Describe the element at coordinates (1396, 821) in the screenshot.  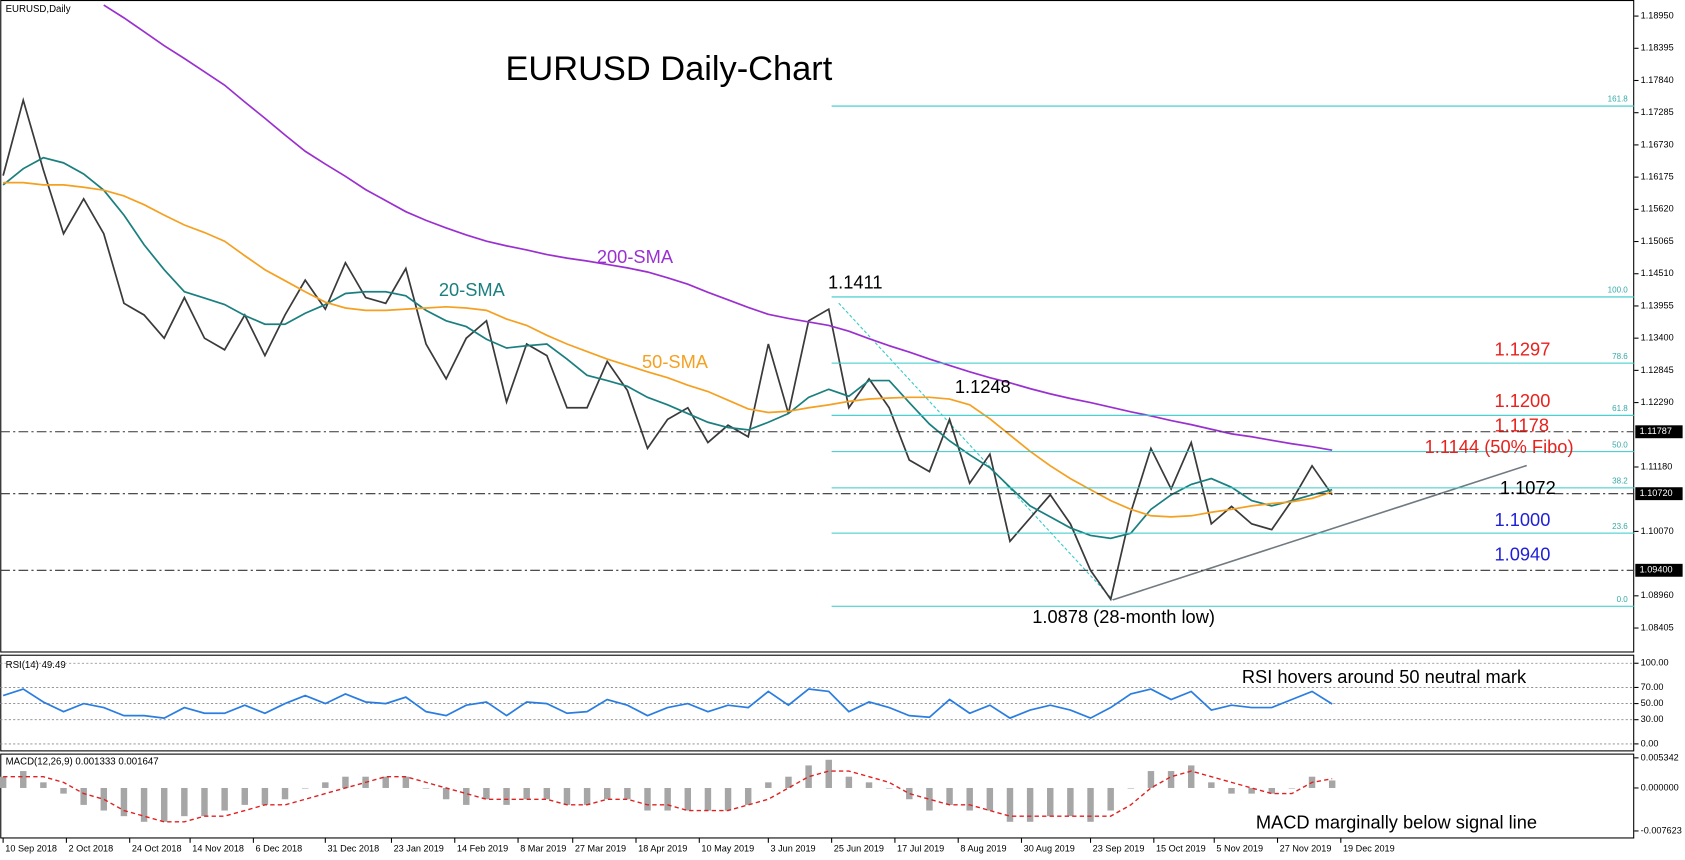
I see `macd-annotation: MACD marginally below signal line` at that location.